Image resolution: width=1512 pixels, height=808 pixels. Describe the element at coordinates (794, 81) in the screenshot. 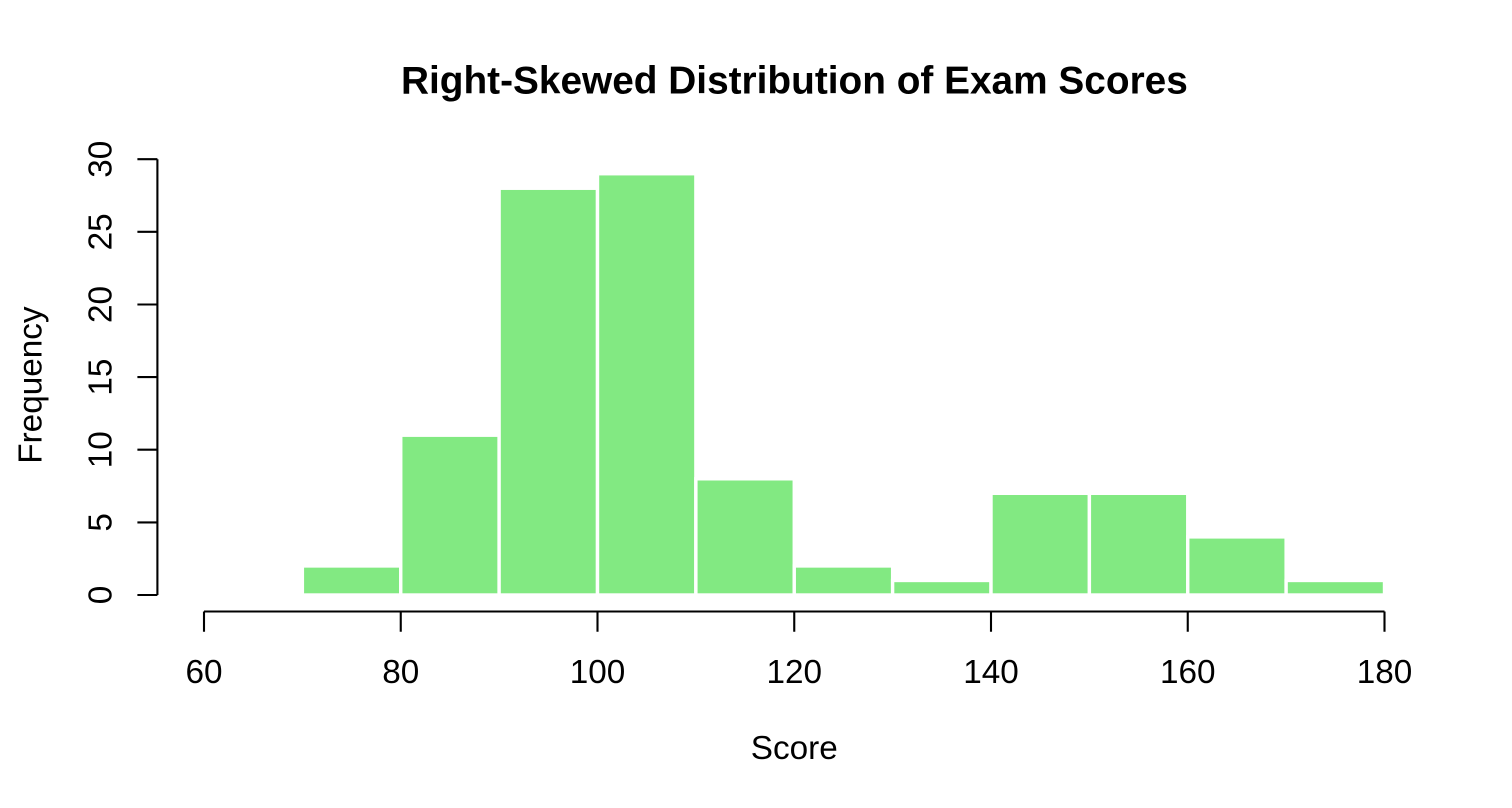

I see `svg-text:Right-Skewed Distribution of E: Right-Skewed Distribution of Exam Scores` at that location.